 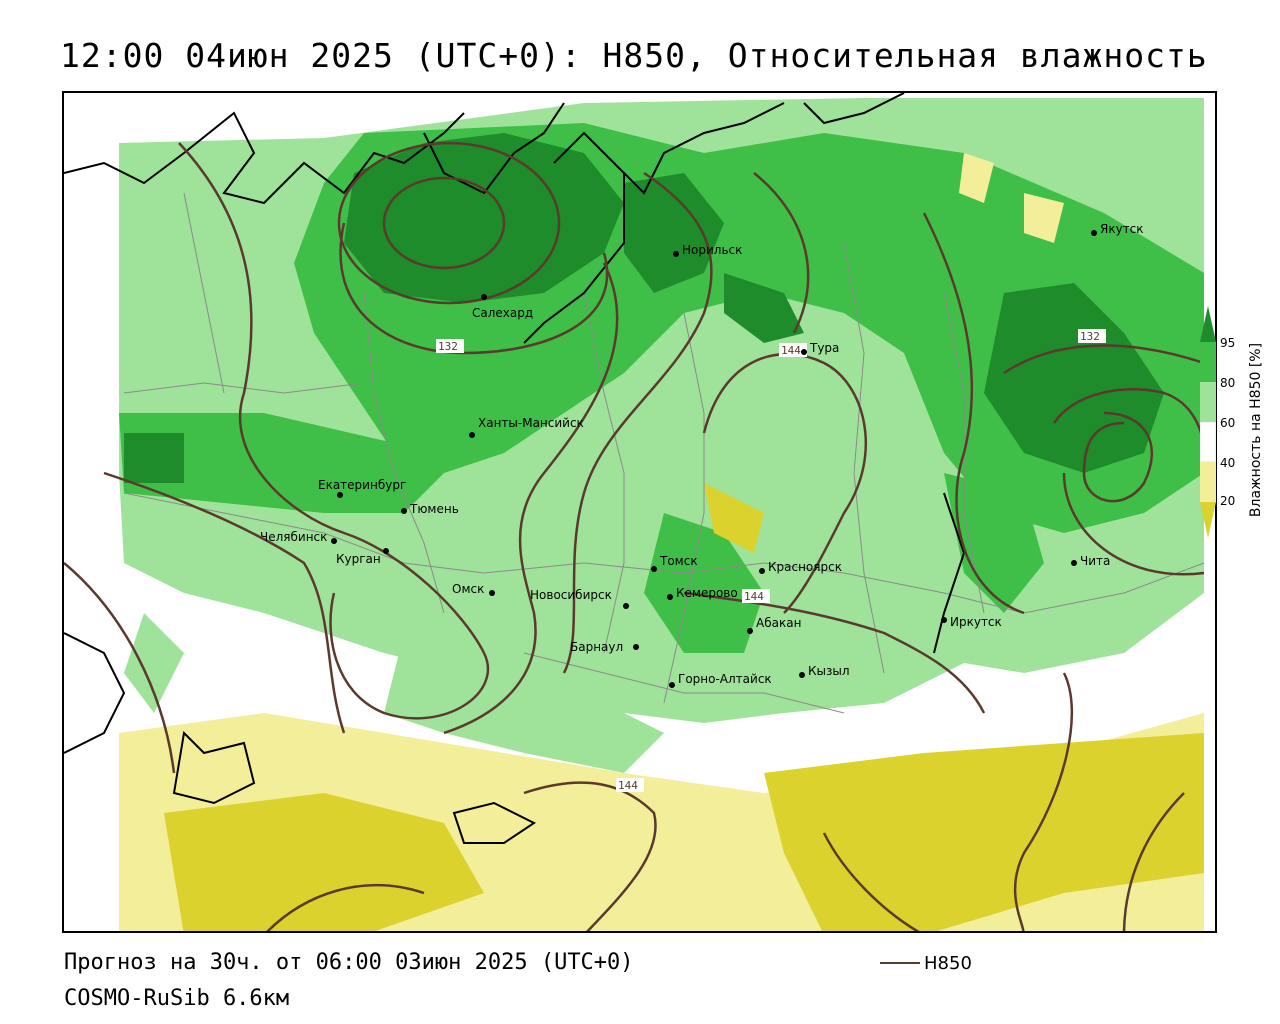 What do you see at coordinates (571, 595) in the screenshot?
I see `svg-text: Новосибирск` at bounding box center [571, 595].